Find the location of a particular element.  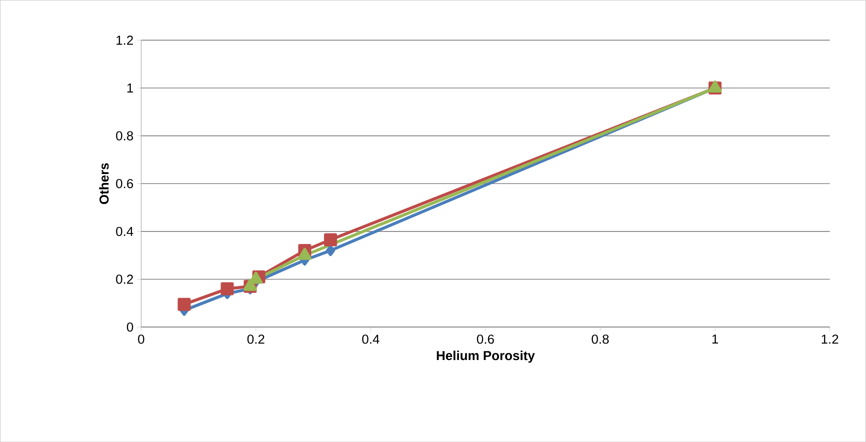

x-tick-label: 1.2 is located at coordinates (830, 339).